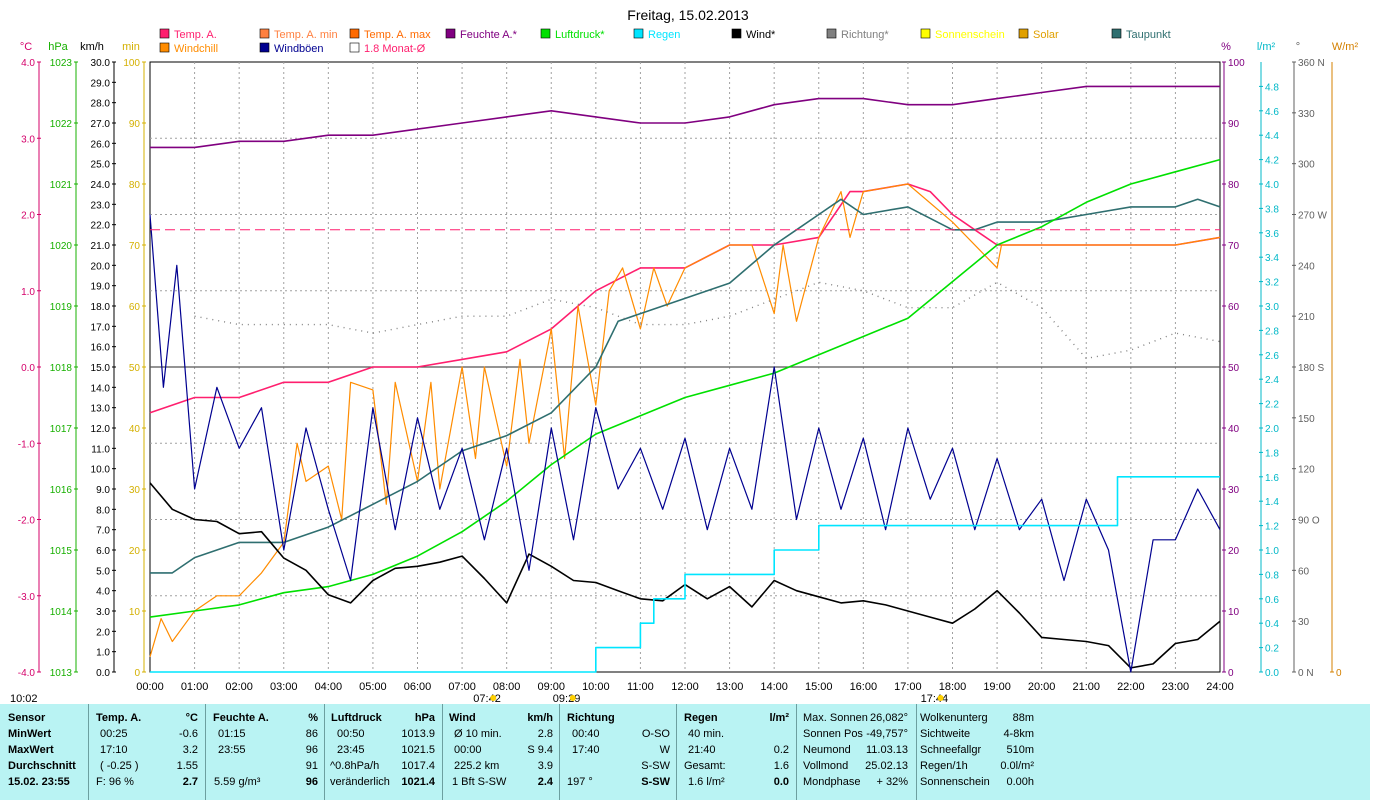  What do you see at coordinates (774, 687) in the screenshot?
I see `x-tick-label: 14:00` at bounding box center [774, 687].